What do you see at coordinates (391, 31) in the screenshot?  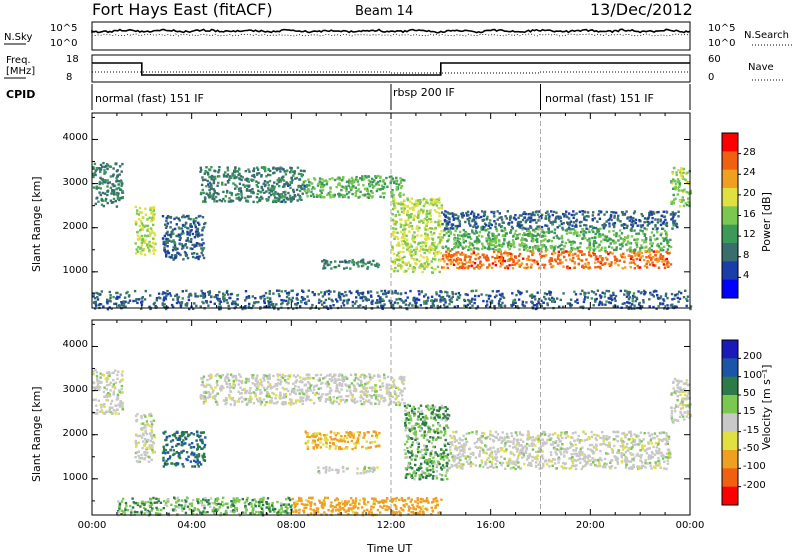 I see `nsky-line` at bounding box center [391, 31].